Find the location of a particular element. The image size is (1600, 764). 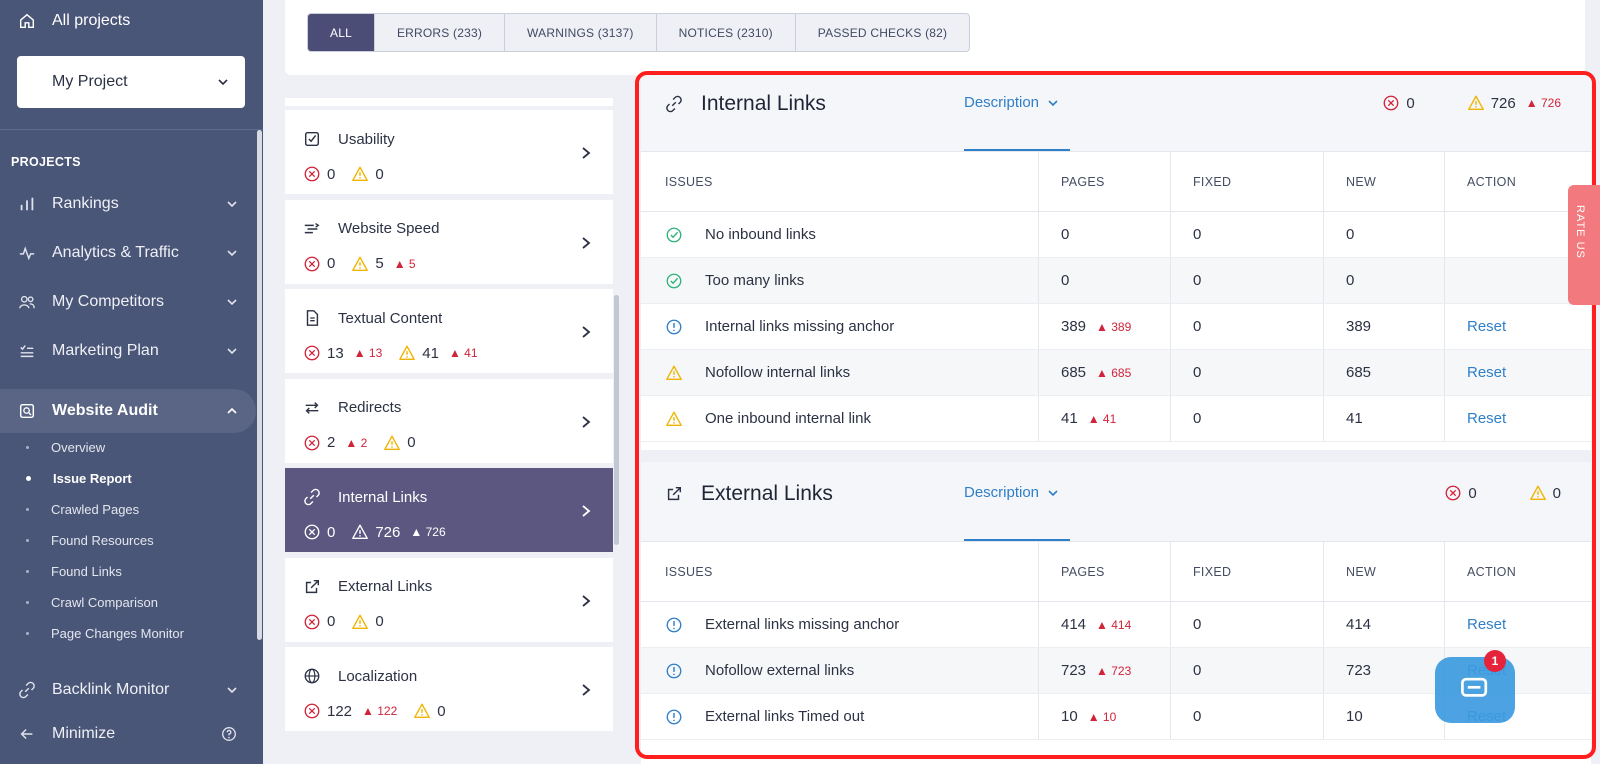

all-projects-label: All projects is located at coordinates (91, 20).